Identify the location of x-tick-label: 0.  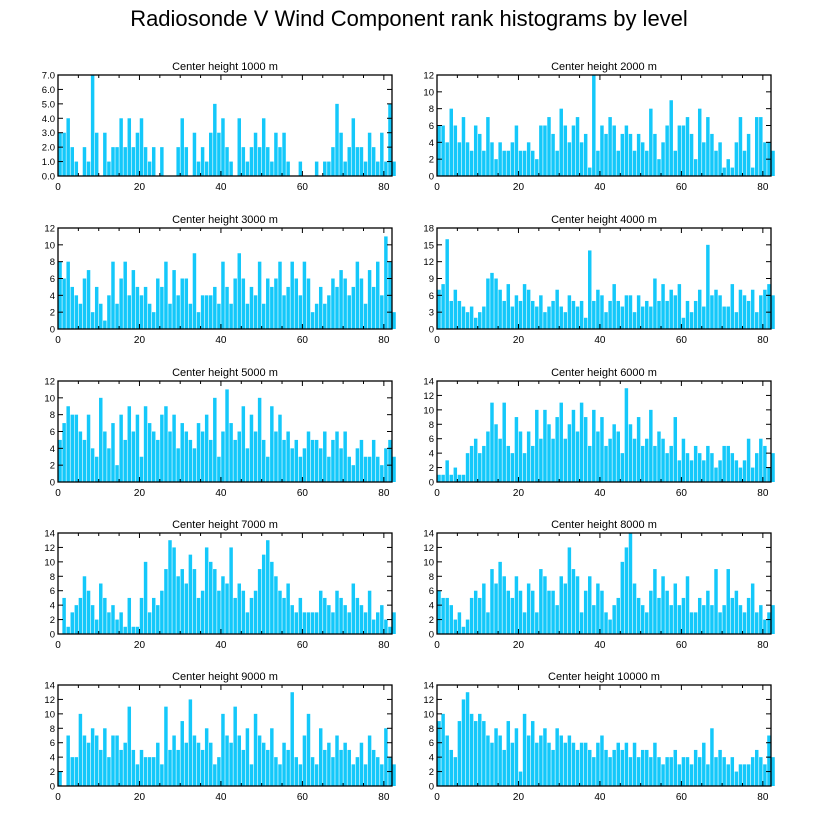
(58, 340).